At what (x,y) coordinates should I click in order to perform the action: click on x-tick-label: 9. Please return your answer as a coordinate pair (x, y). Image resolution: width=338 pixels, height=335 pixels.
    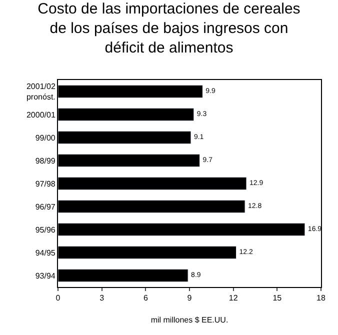
    Looking at the image, I should click on (189, 298).